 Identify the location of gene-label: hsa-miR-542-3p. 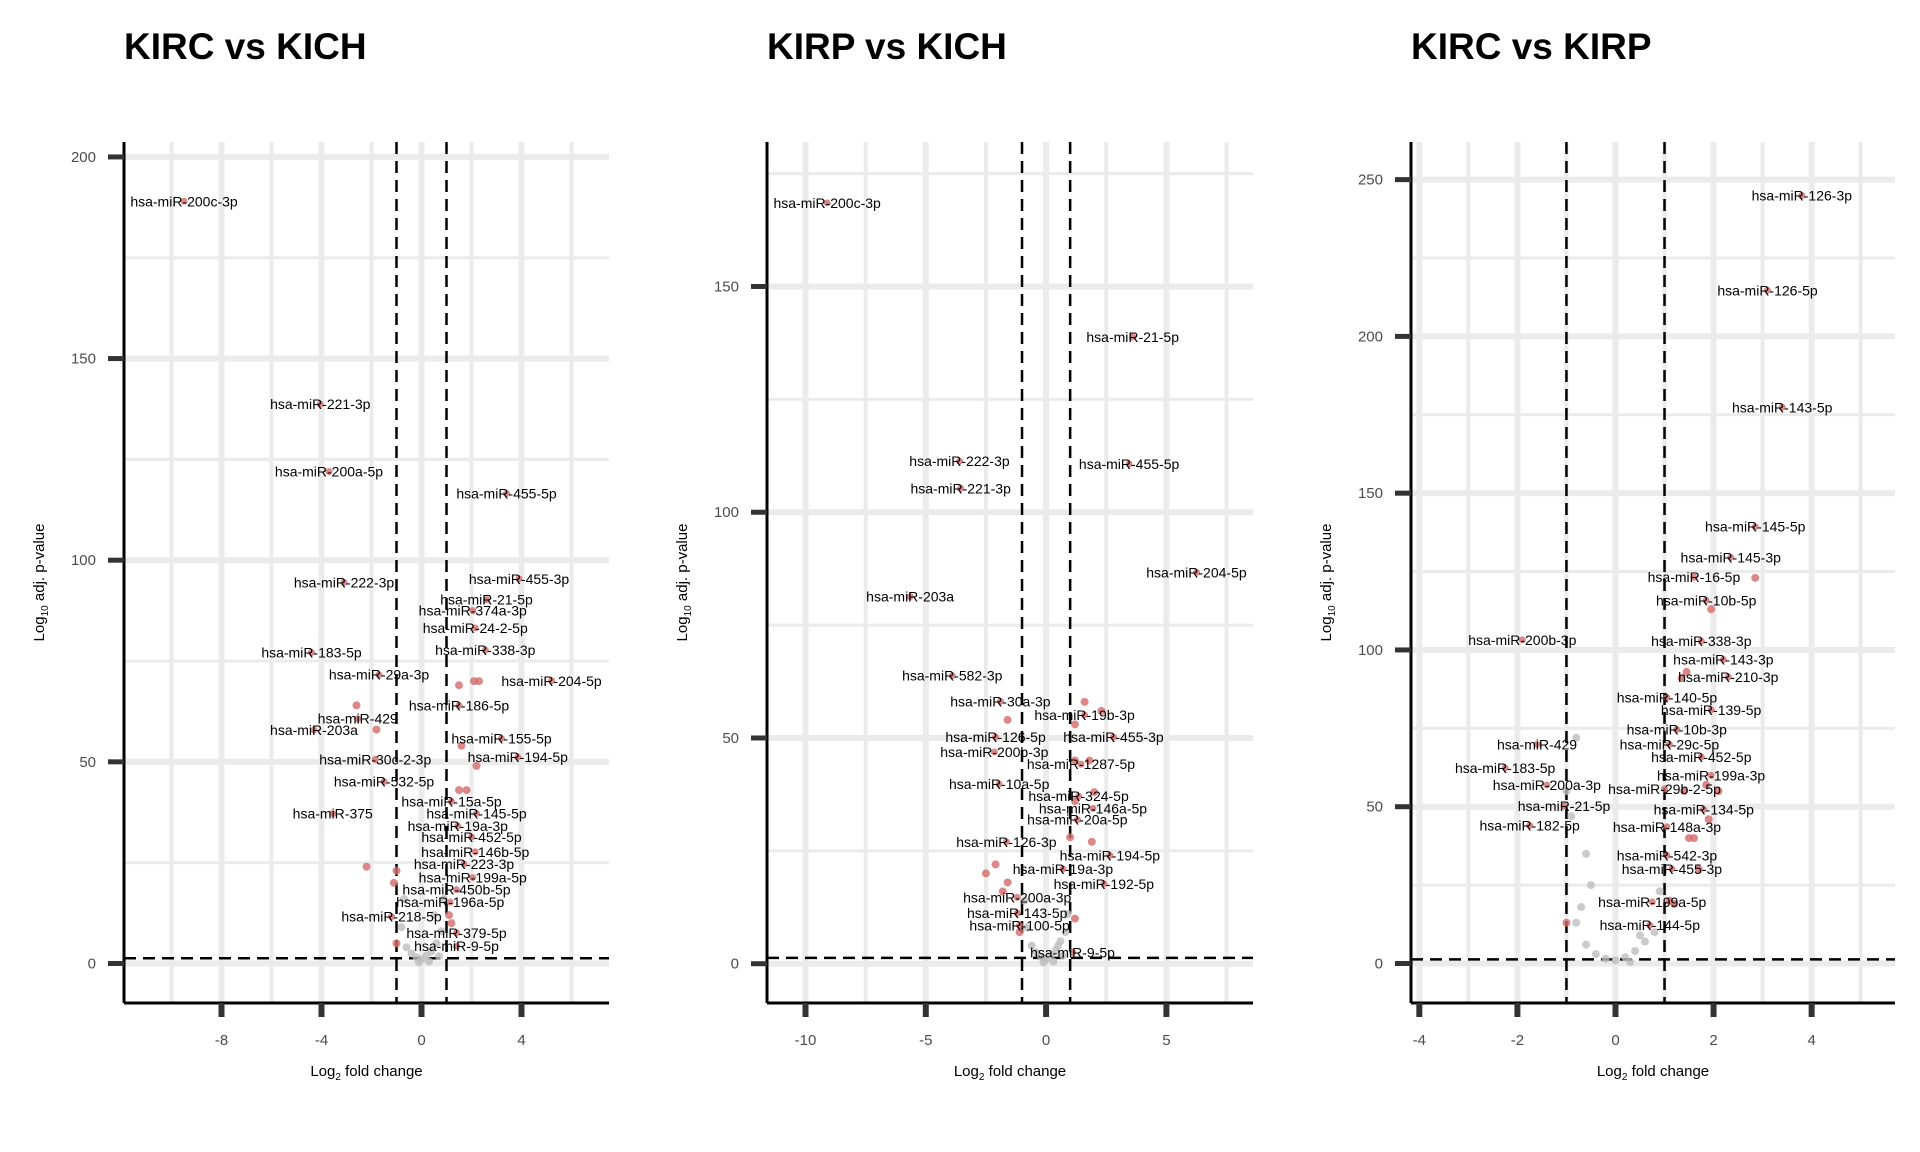
(1667, 855).